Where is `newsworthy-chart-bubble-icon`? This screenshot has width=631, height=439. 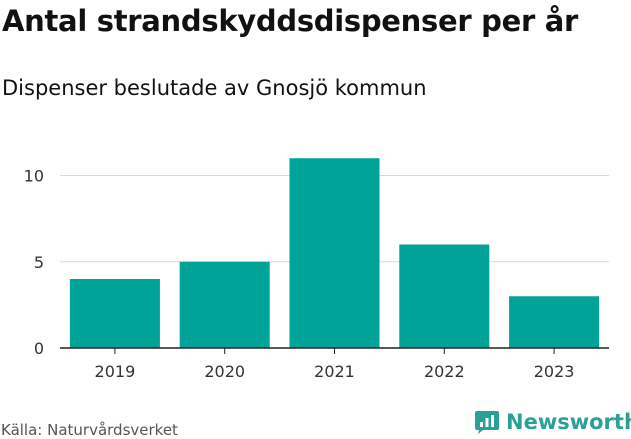 newsworthy-chart-bubble-icon is located at coordinates (487, 422).